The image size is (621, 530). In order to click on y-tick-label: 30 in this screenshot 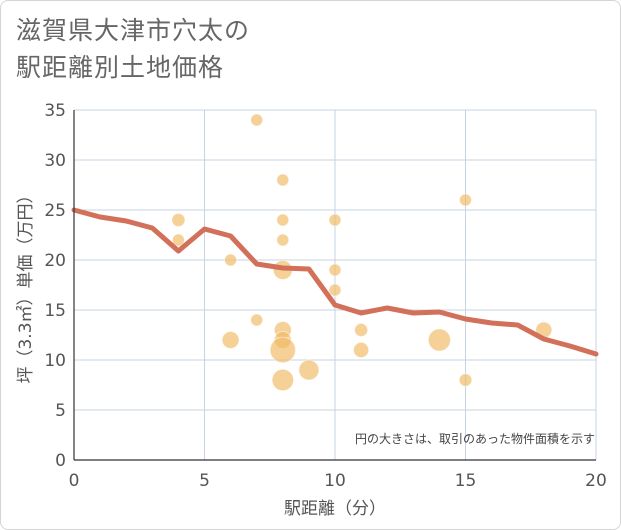, I will do `click(55, 161)`.